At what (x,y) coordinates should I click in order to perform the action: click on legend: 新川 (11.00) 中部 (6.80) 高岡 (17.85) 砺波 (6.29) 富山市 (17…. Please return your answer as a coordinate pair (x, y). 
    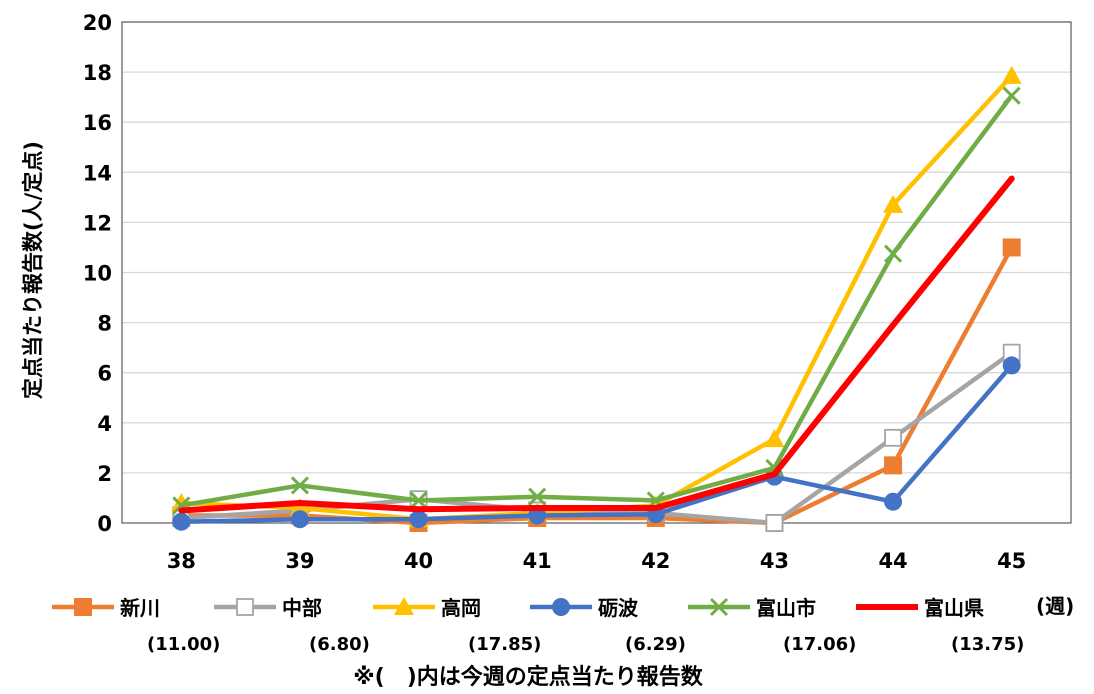
    Looking at the image, I should click on (538, 625).